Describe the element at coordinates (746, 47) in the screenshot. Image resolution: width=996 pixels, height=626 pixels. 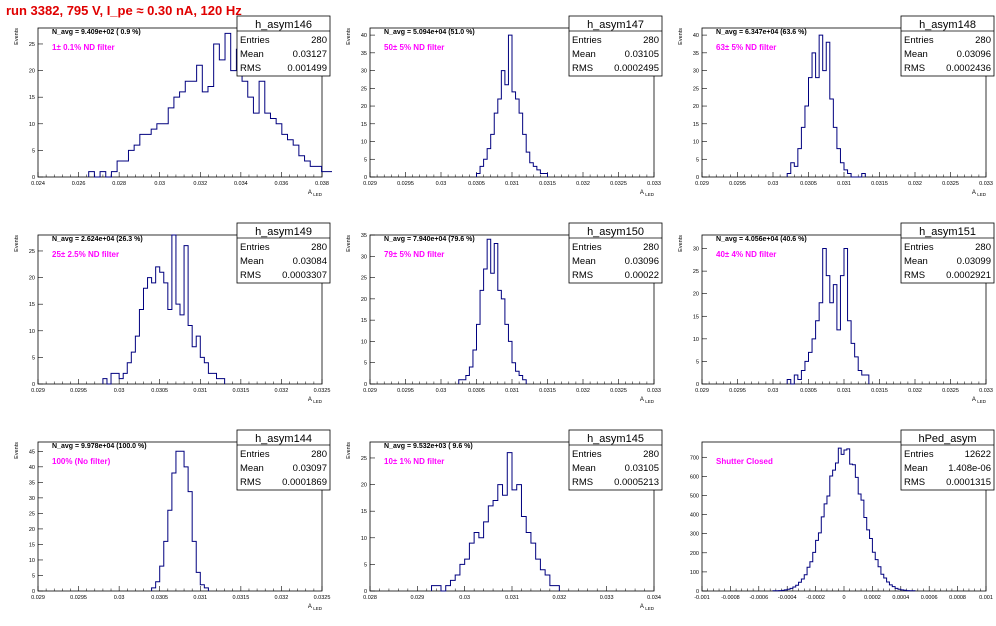
I see `filter-label: 63± 5% ND filter` at that location.